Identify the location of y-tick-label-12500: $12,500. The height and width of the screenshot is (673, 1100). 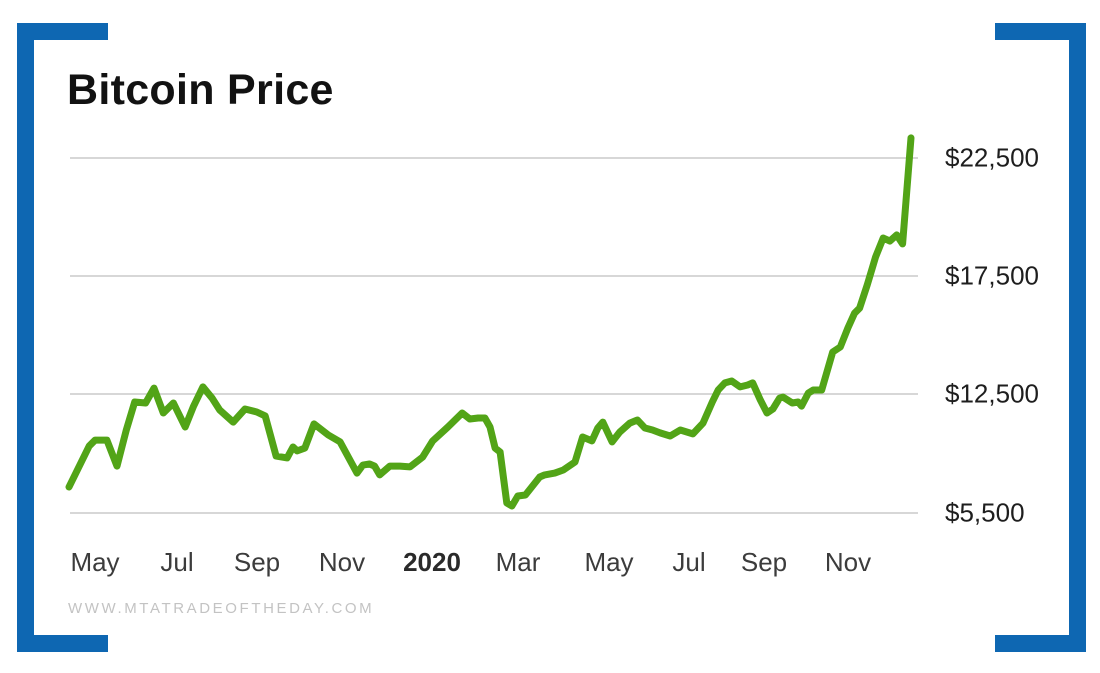
(992, 393).